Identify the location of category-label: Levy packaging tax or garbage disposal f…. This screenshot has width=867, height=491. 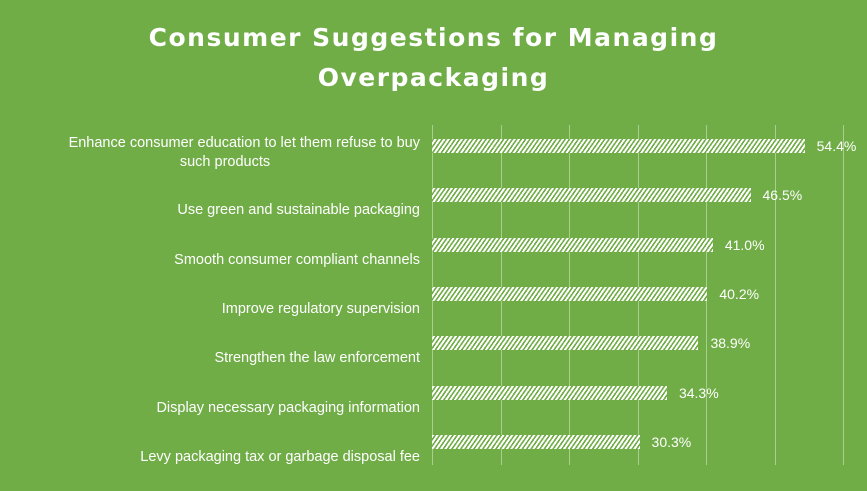
(280, 456).